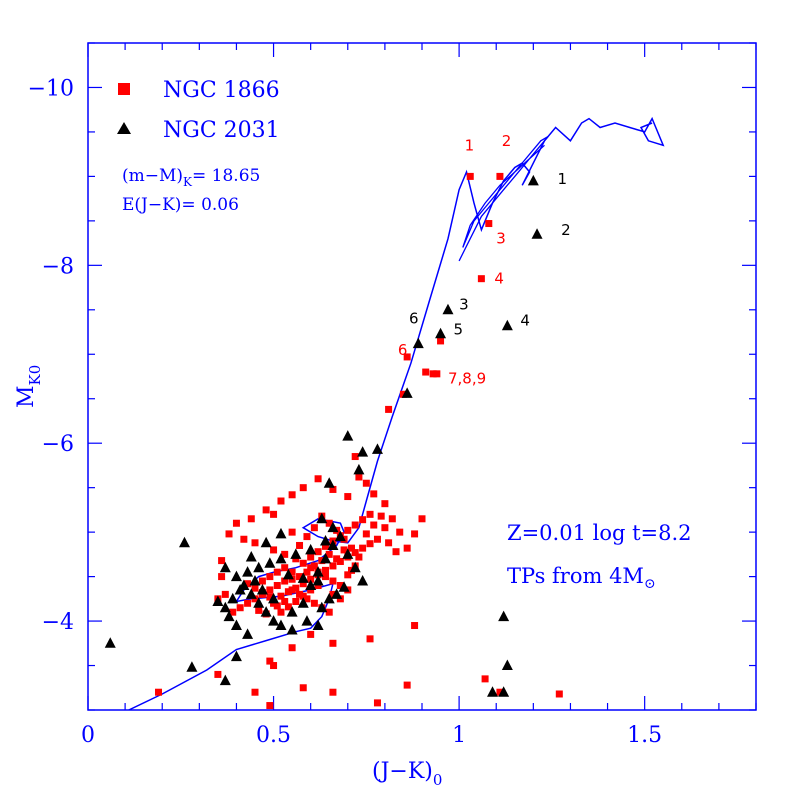  What do you see at coordinates (459, 735) in the screenshot?
I see `x-tick-label: 1` at bounding box center [459, 735].